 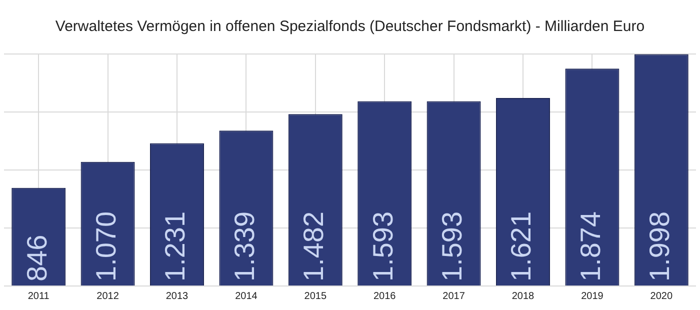 I want to click on data-label: 1.482, so click(x=314, y=246).